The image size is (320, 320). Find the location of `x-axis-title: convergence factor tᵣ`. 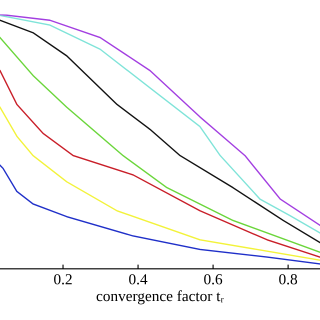

x-axis-title: convergence factor tᵣ is located at coordinates (160, 297).